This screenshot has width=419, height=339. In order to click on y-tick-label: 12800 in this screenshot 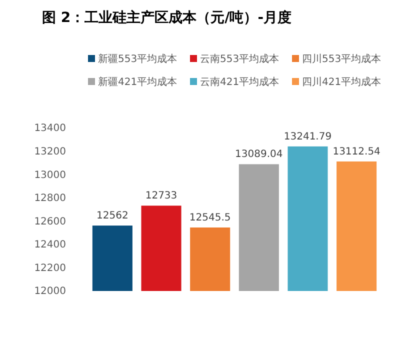, I will do `click(50, 198)`.